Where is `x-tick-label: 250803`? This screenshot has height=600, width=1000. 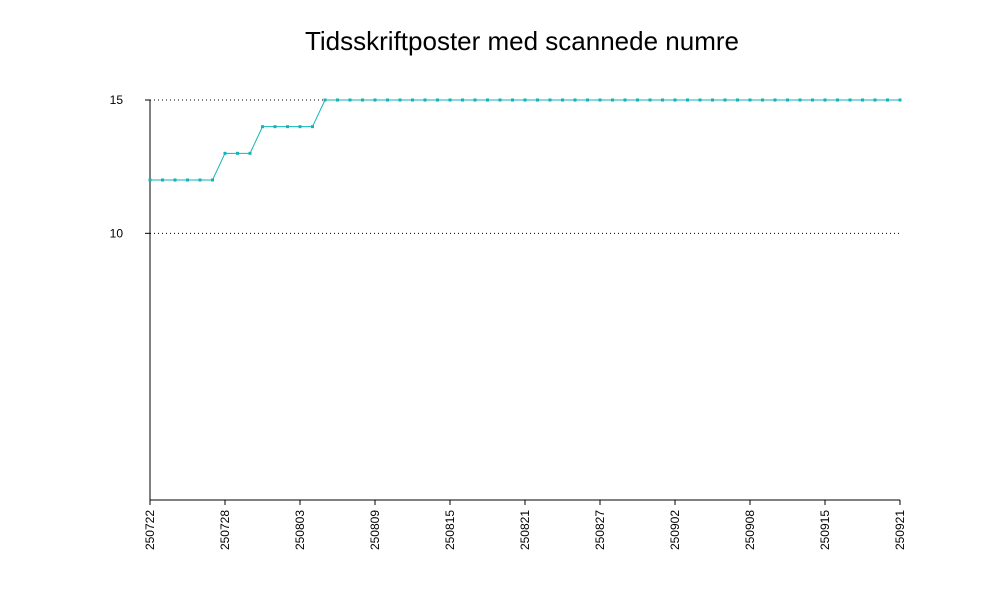
x-tick-label: 250803 is located at coordinates (300, 530).